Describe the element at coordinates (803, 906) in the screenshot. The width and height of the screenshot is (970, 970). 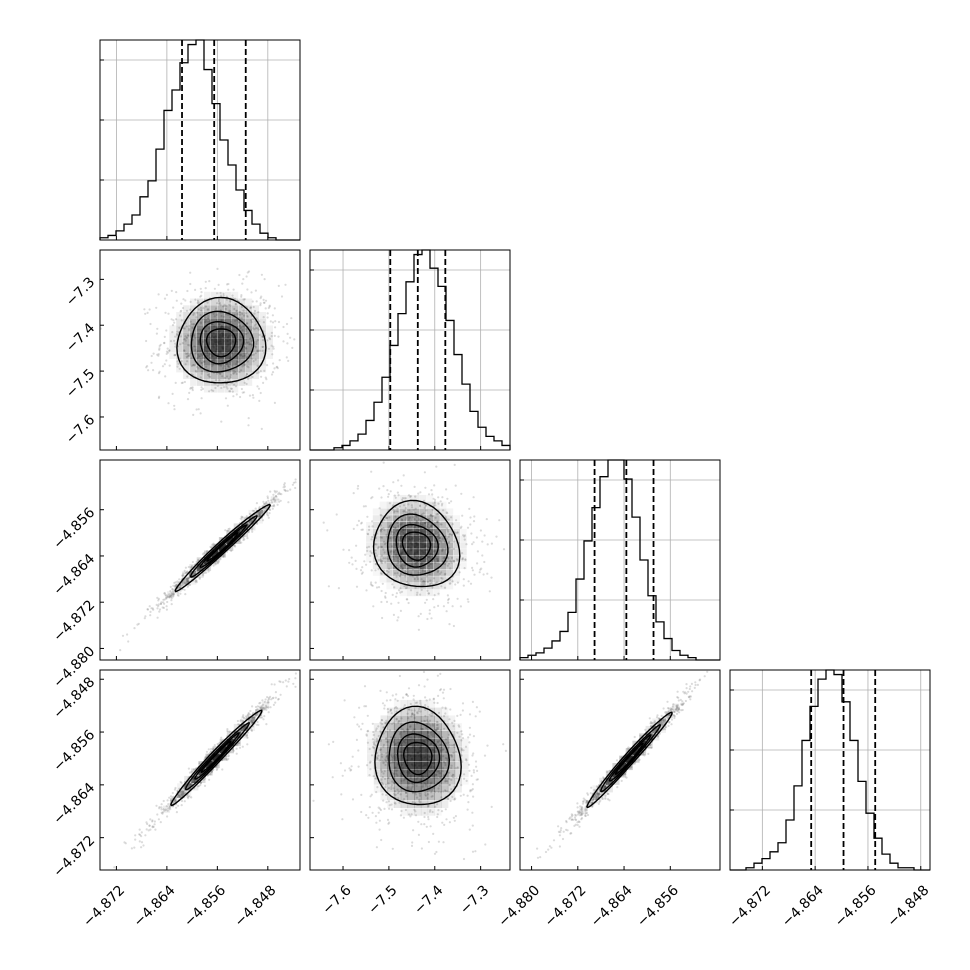
I see `x-tick-label: −4.864` at that location.